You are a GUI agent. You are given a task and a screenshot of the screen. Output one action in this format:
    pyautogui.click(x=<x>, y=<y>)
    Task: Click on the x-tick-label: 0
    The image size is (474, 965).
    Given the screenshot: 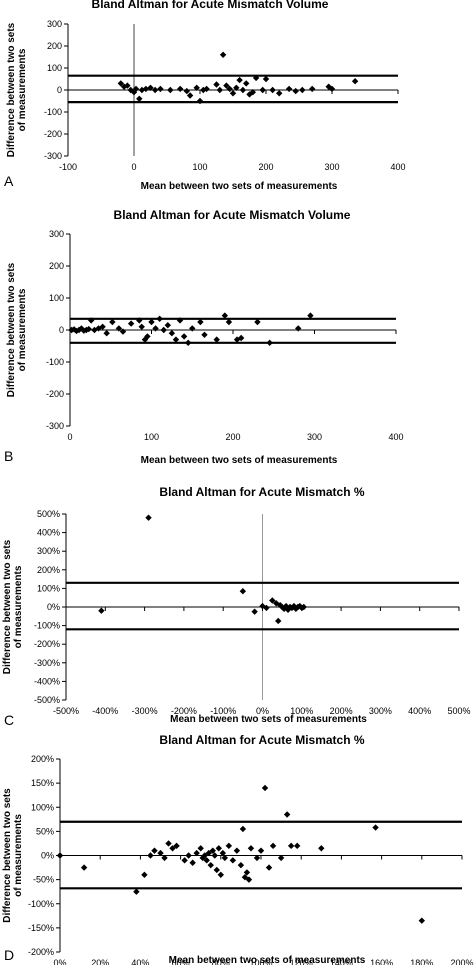 What is the action you would take?
    pyautogui.click(x=69, y=437)
    